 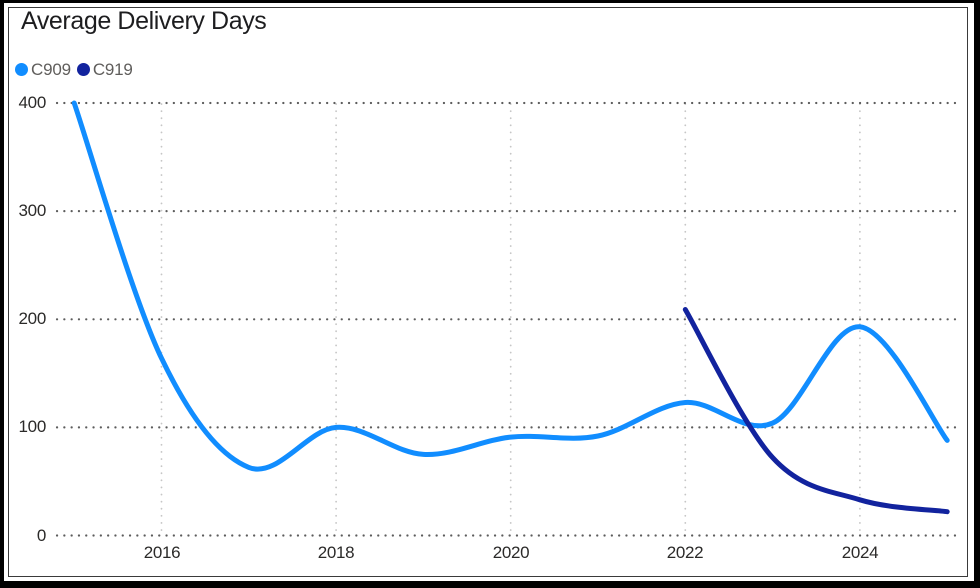 What do you see at coordinates (144, 21) in the screenshot?
I see `chart-title: Average Delivery Days` at bounding box center [144, 21].